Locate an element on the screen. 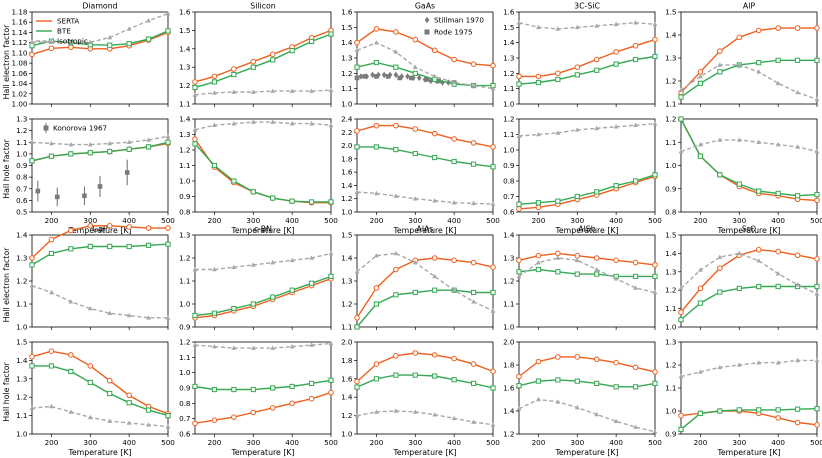  x-tick-label: 500 is located at coordinates (168, 442).